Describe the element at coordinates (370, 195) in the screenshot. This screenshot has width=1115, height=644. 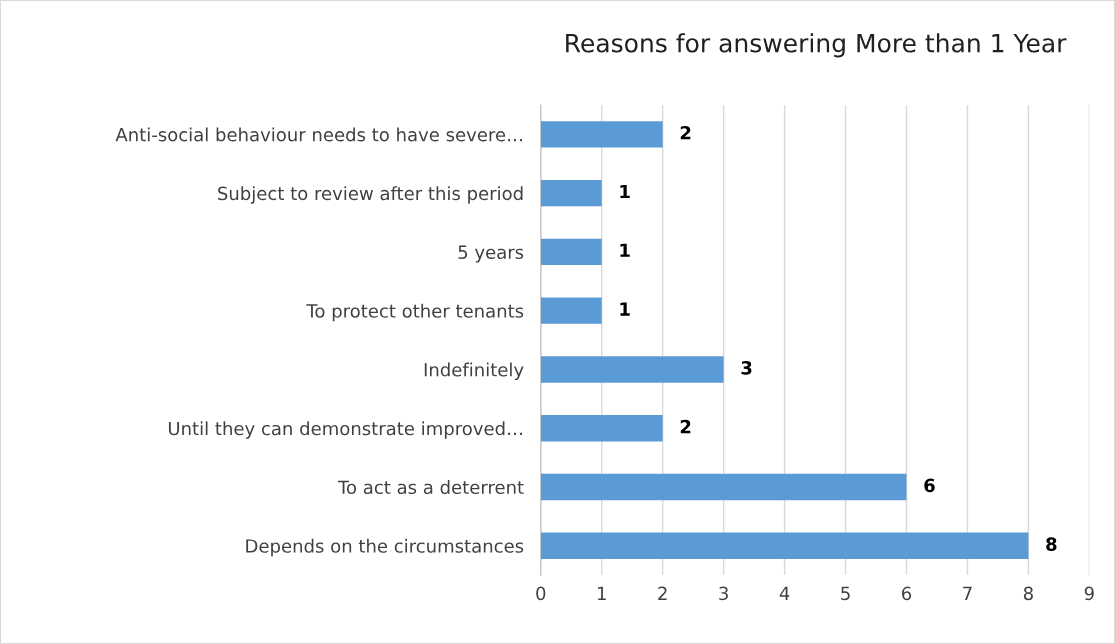
I see `y-tick-label: Subject to review after this period` at that location.